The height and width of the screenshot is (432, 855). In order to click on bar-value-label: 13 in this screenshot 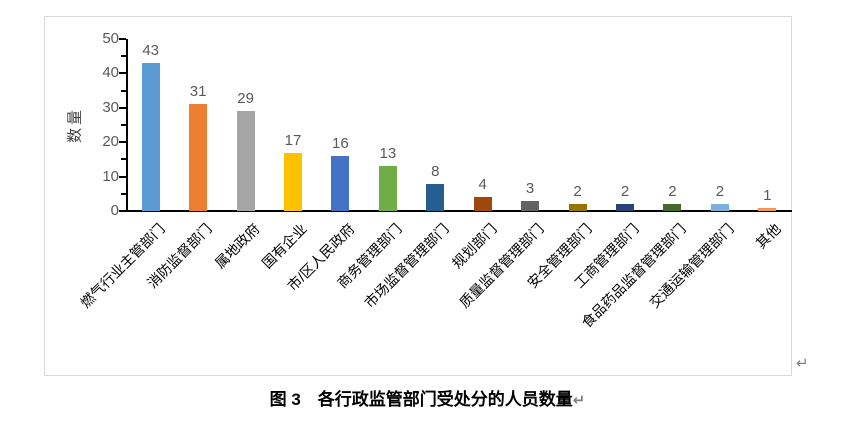, I will do `click(388, 154)`.